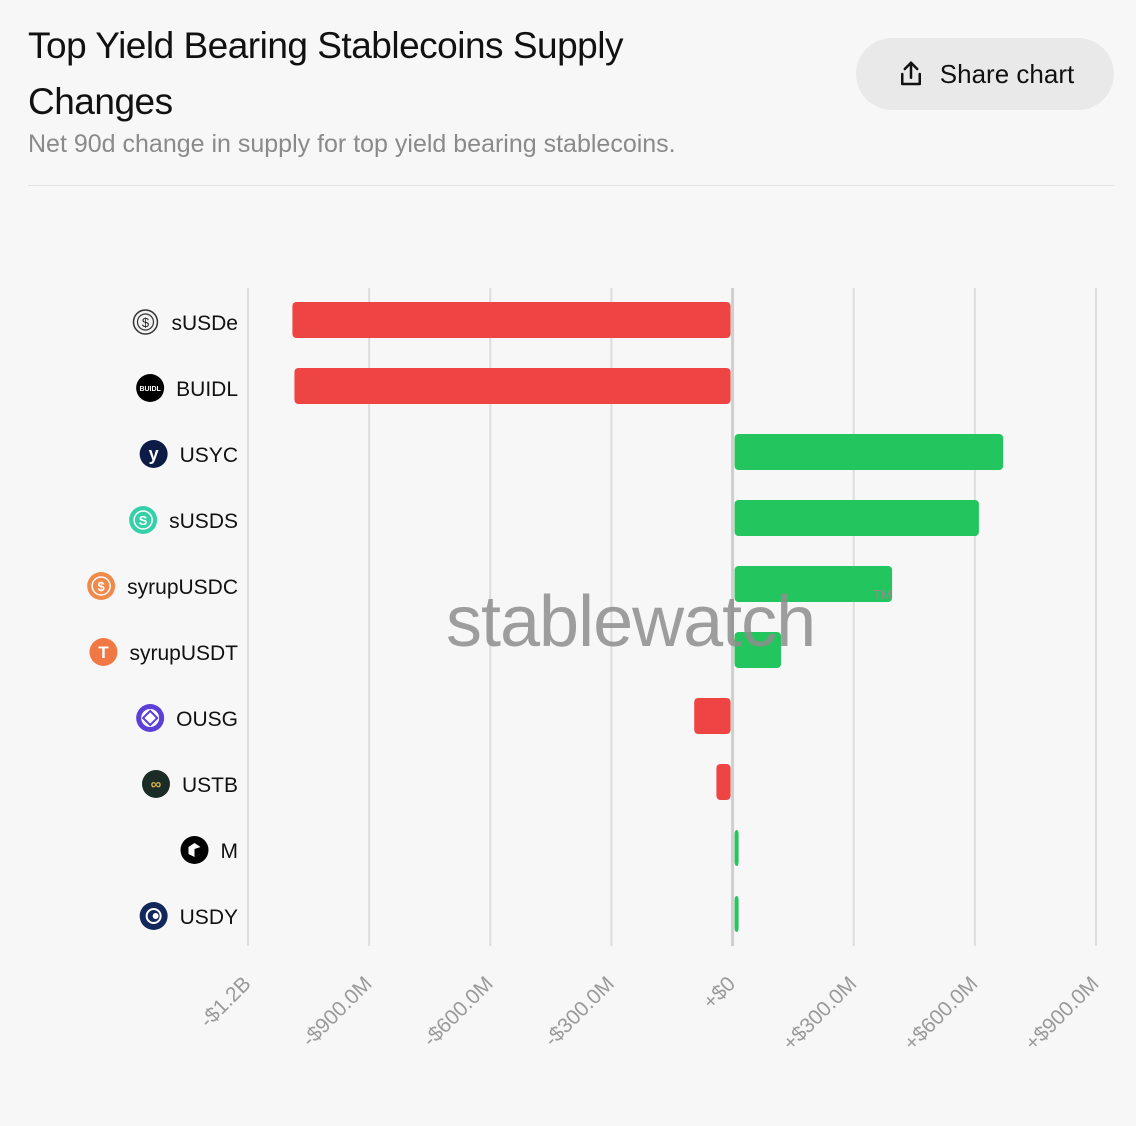 The width and height of the screenshot is (1136, 1126). Describe the element at coordinates (571, 185) in the screenshot. I see `header-divider` at that location.